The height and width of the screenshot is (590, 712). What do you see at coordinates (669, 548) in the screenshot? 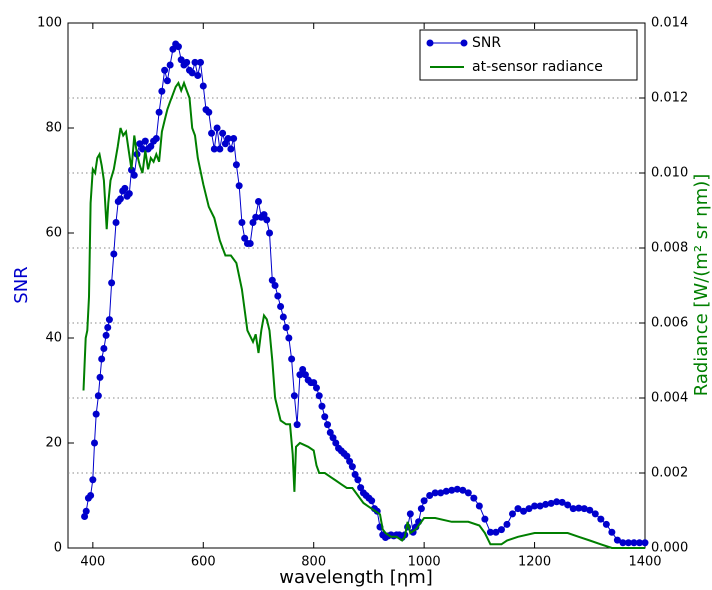
I see `y2-tick-label: 0.000` at bounding box center [669, 548].